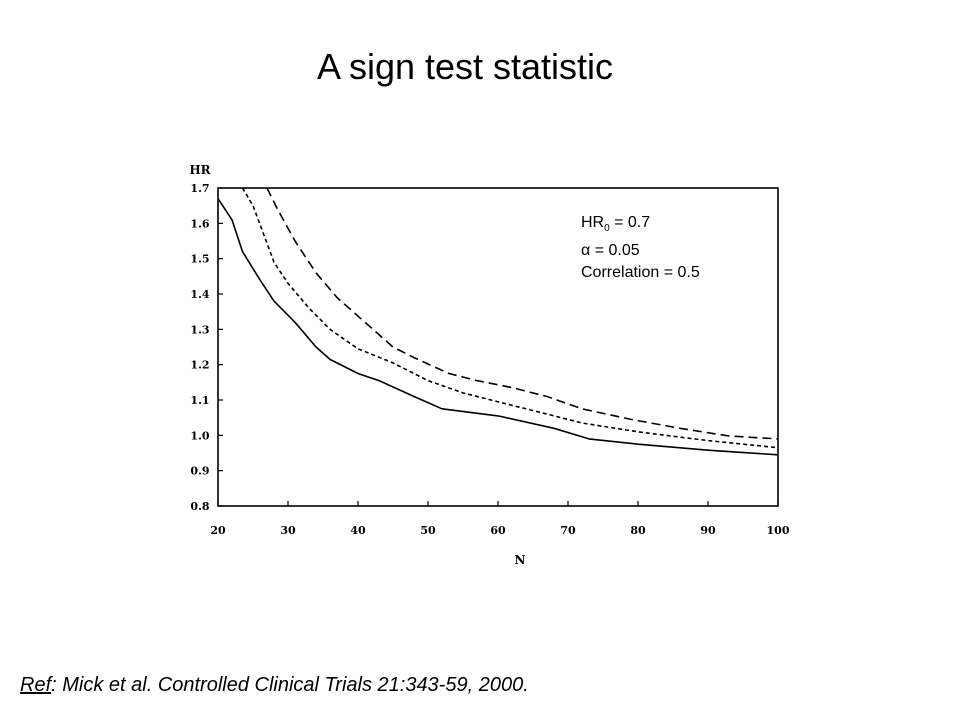 The height and width of the screenshot is (720, 960). Describe the element at coordinates (615, 251) in the screenshot. I see `annotation-alpha-value: = 0.05` at that location.